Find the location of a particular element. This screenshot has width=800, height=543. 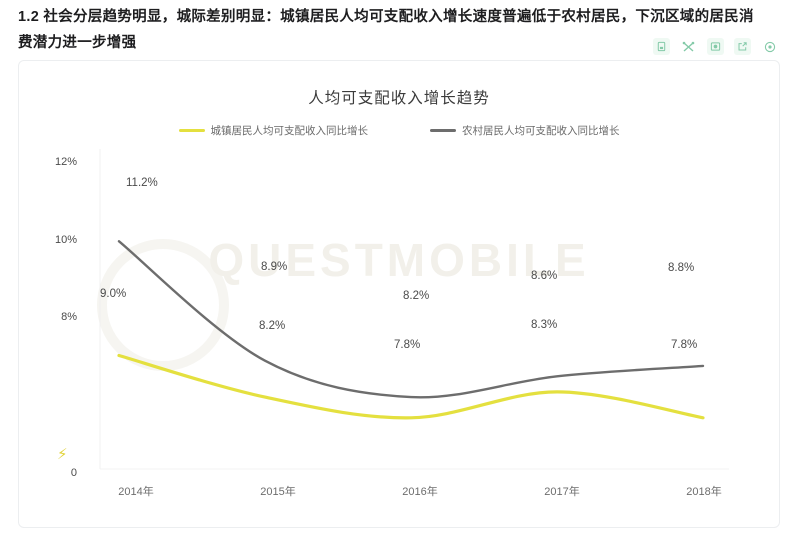

x-tick-label-4: 2018年 is located at coordinates (704, 492).